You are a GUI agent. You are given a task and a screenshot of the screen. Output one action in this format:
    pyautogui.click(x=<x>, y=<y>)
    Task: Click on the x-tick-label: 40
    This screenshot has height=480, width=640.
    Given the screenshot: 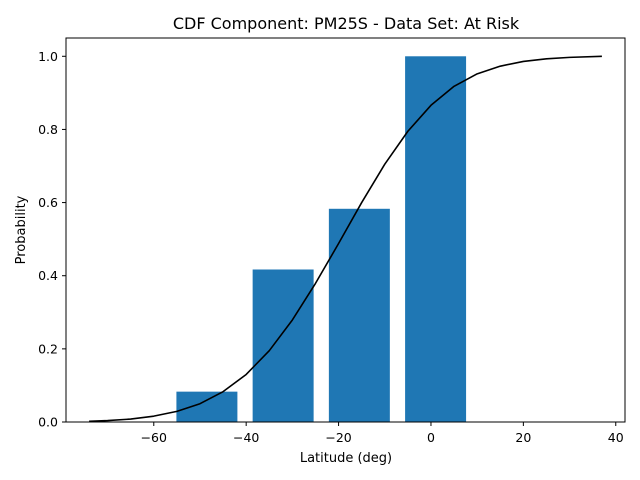 What is the action you would take?
    pyautogui.click(x=616, y=437)
    